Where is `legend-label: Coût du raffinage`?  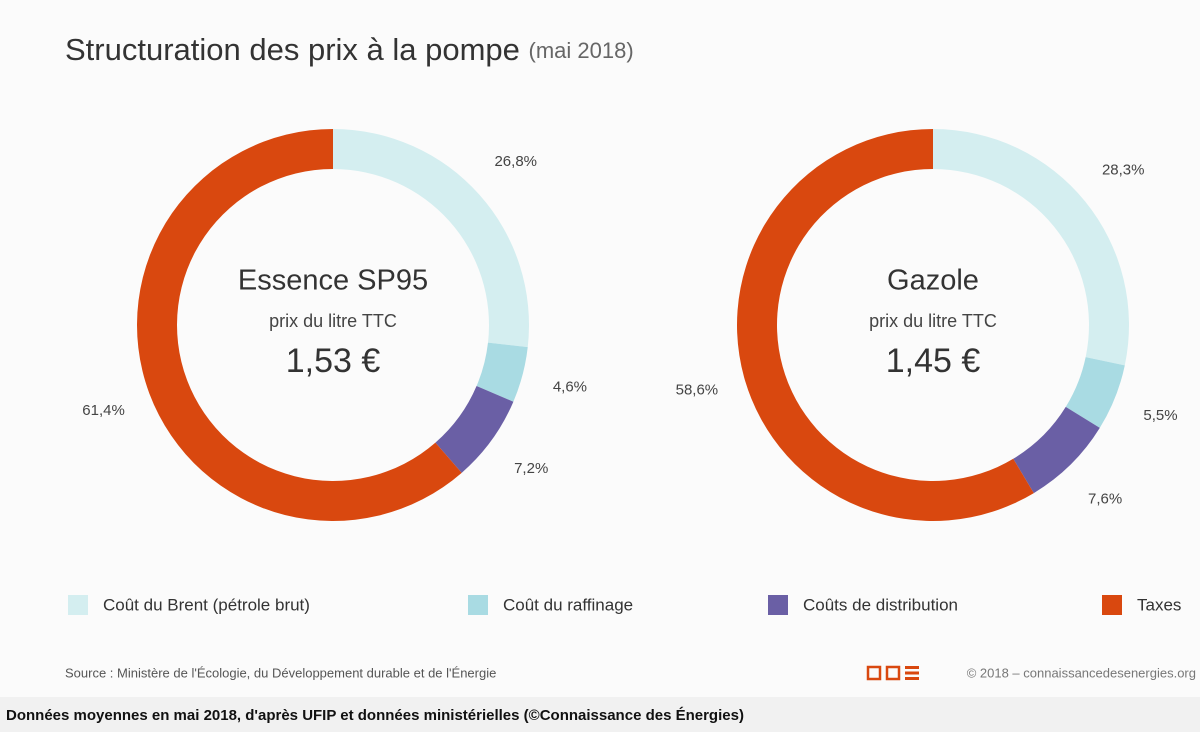 legend-label: Coût du raffinage is located at coordinates (568, 604).